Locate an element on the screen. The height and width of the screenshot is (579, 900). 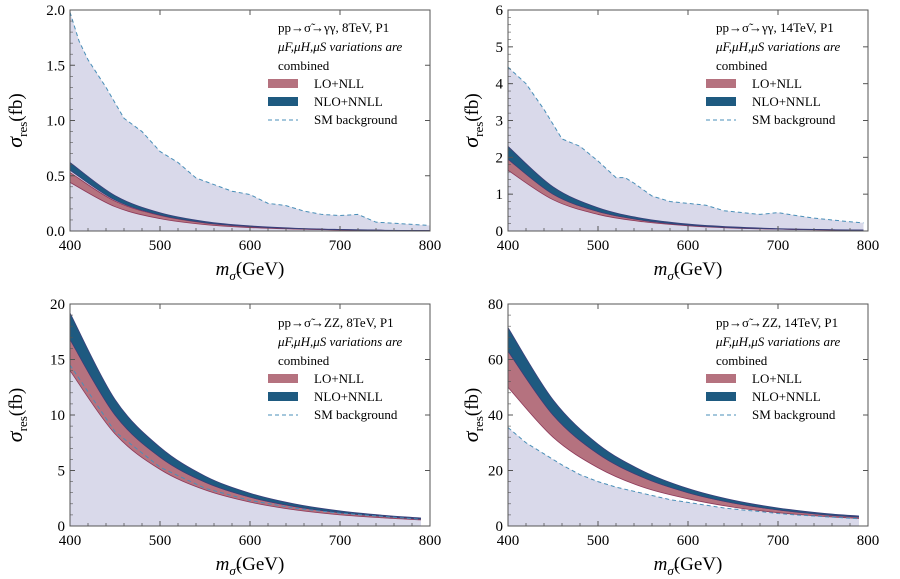
y-tick-label: 1 is located at coordinates (500, 195).